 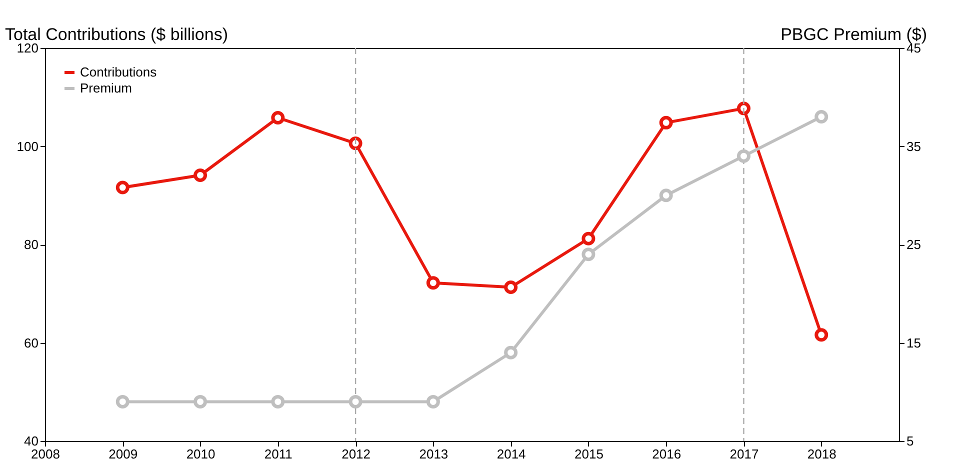 I want to click on x-tick-label: 2012, so click(x=356, y=454).